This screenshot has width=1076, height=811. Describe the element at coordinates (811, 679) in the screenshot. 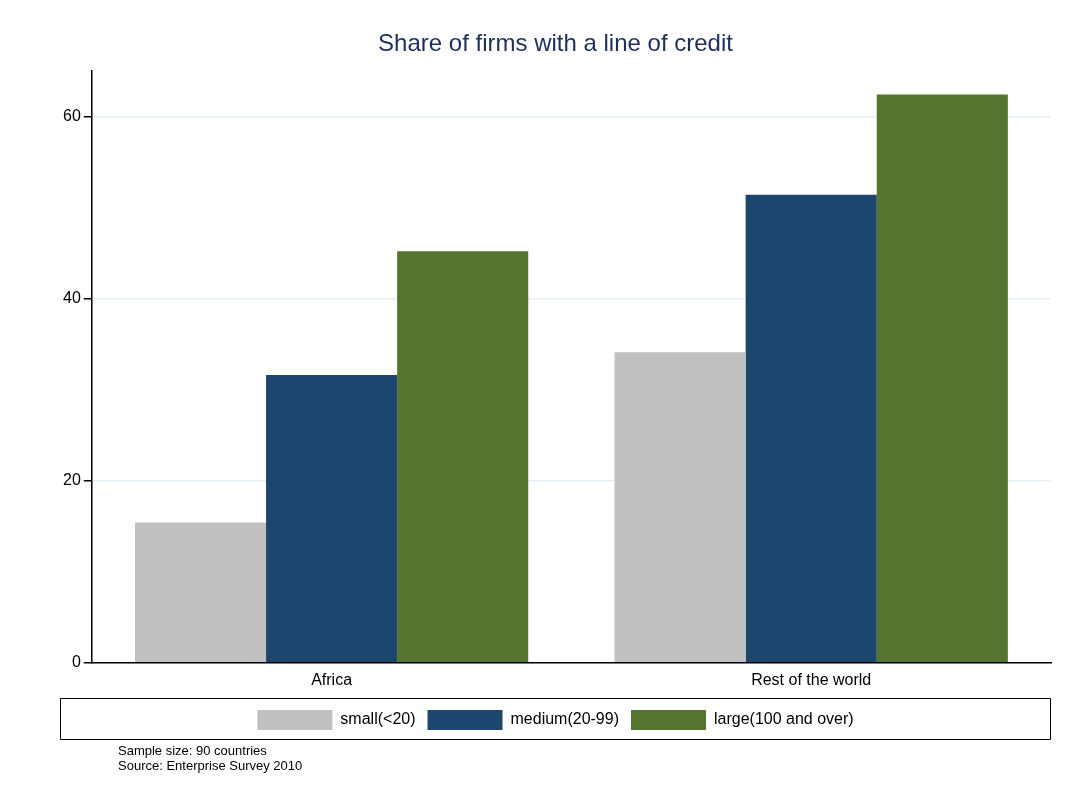

I see `x-tick-label: Rest of the world` at that location.